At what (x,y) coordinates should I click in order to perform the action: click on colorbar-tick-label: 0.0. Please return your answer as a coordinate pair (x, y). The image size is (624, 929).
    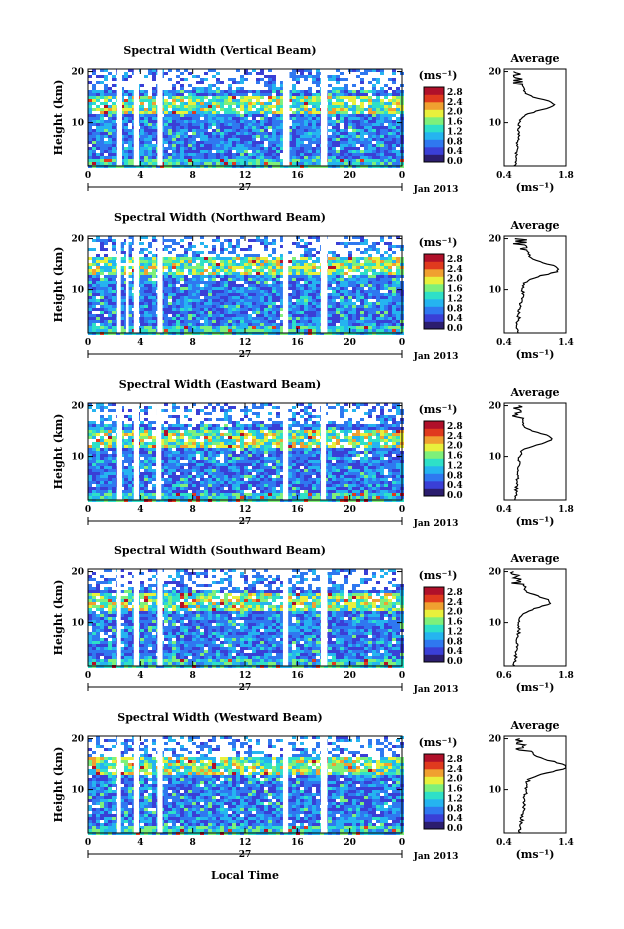
    Looking at the image, I should click on (455, 162).